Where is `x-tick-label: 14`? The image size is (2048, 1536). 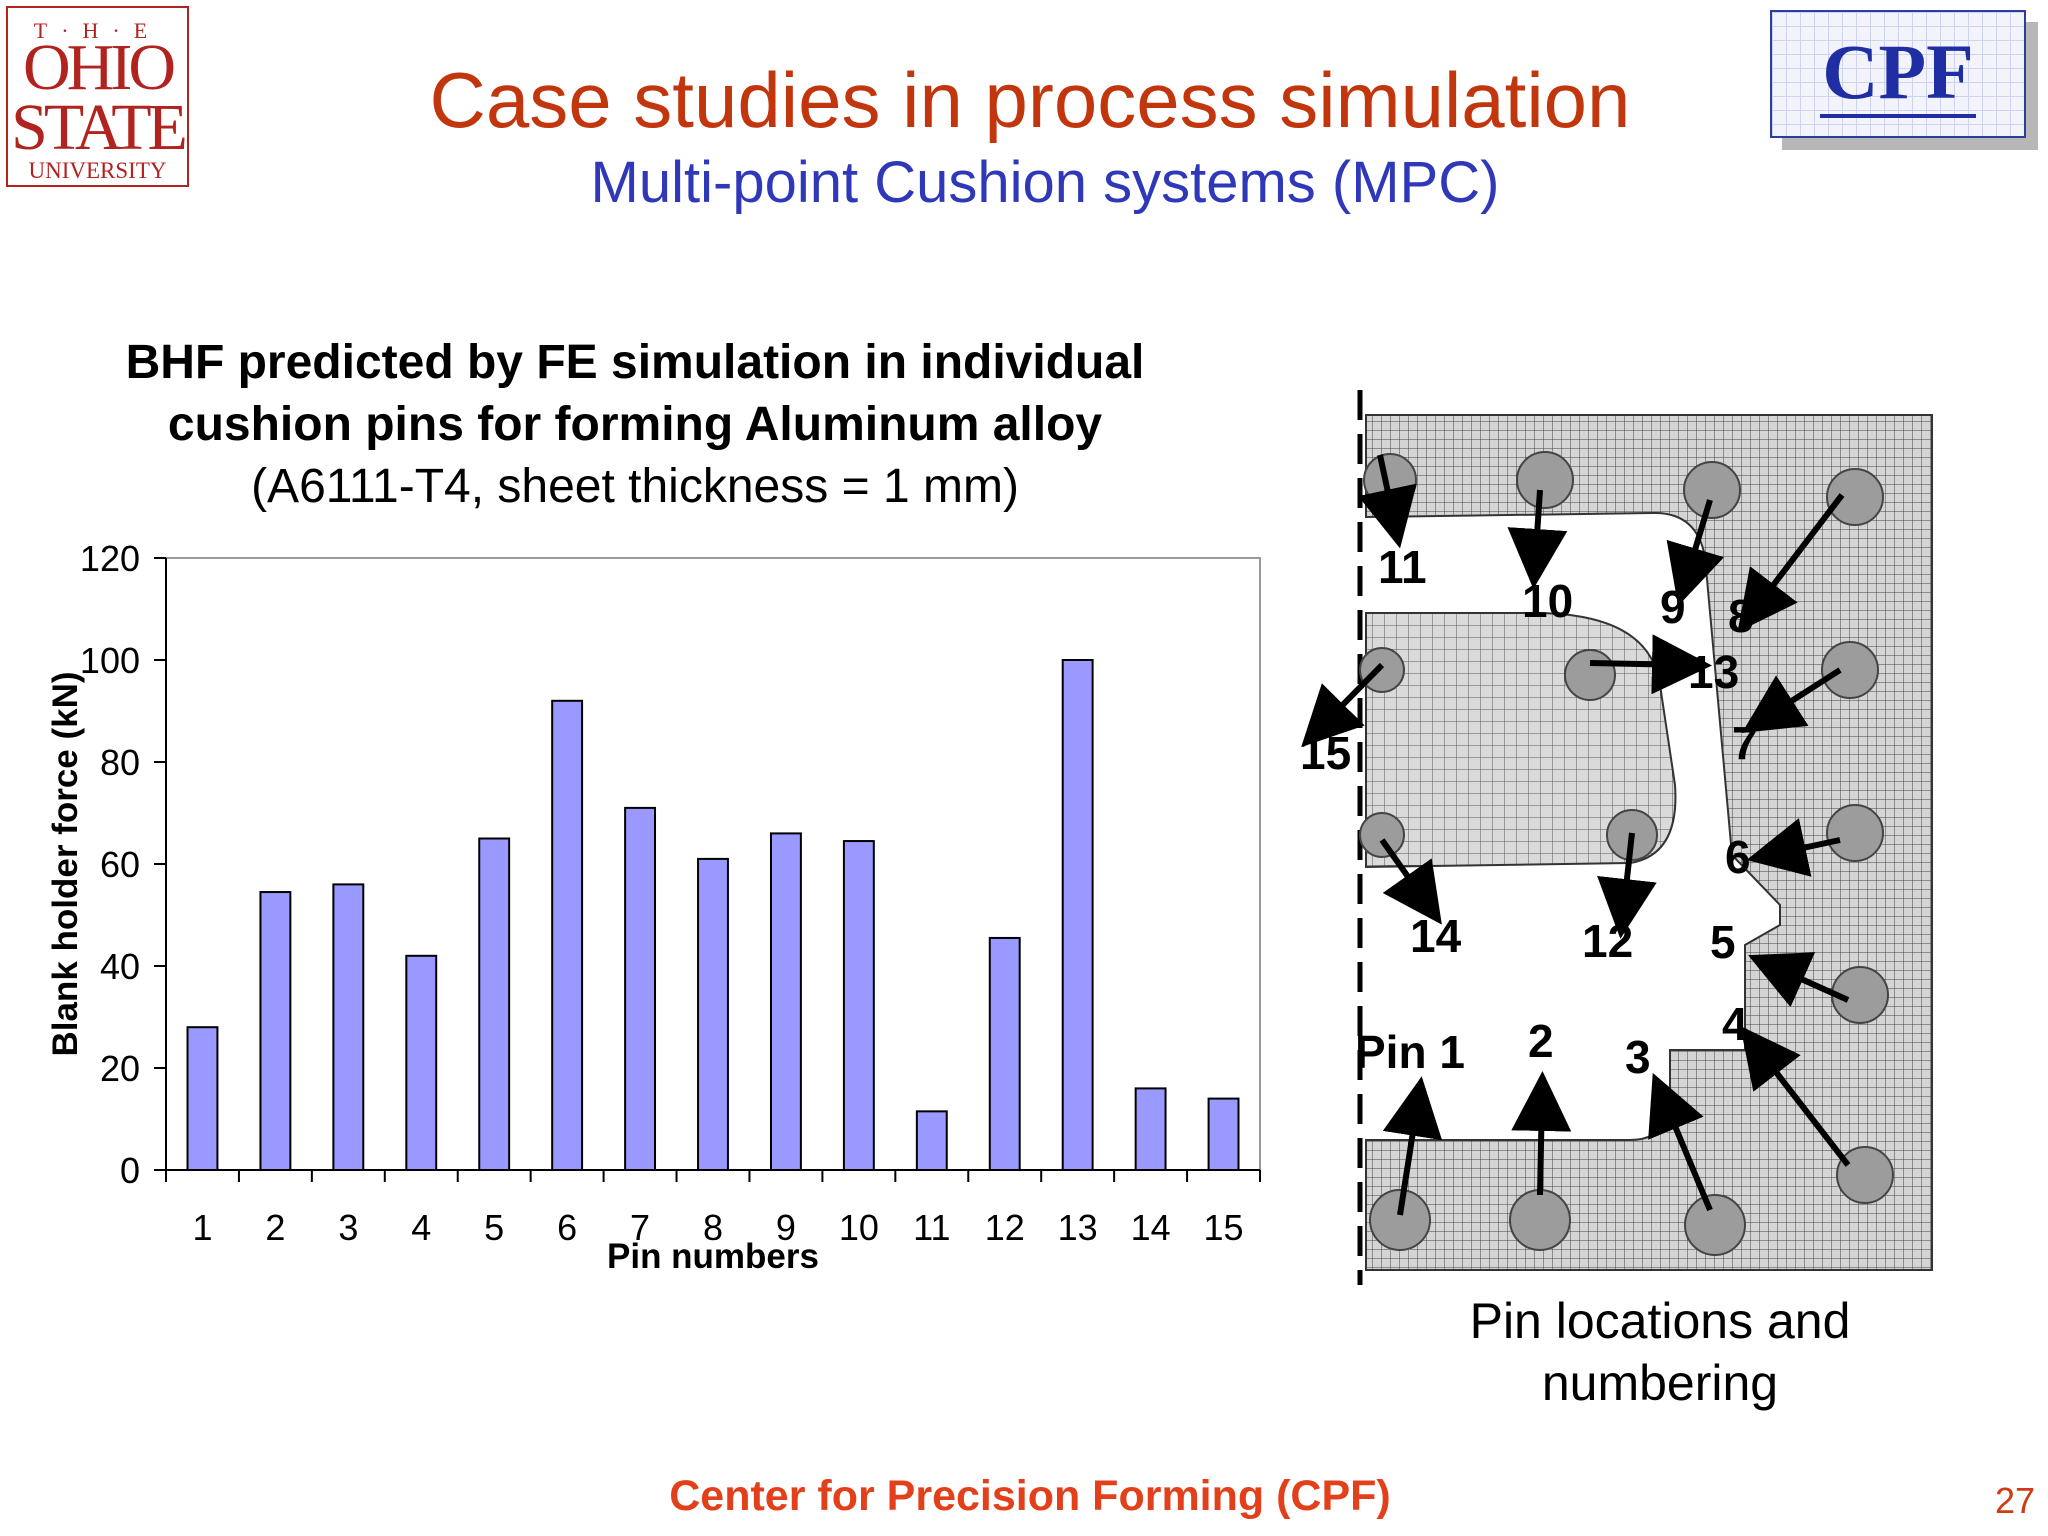
x-tick-label: 14 is located at coordinates (1151, 1227).